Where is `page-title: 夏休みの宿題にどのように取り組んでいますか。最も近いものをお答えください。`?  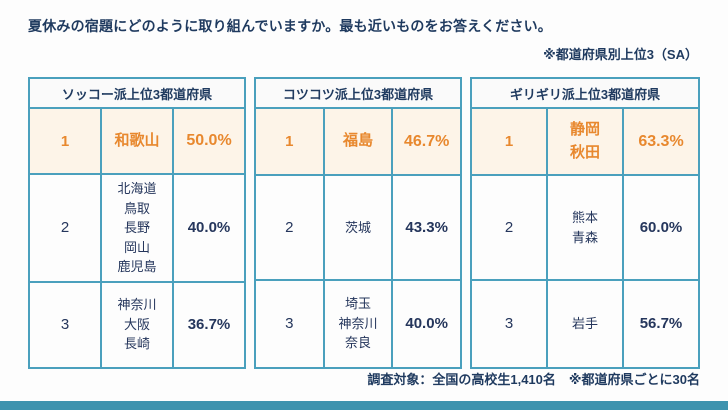 page-title: 夏休みの宿題にどのように取り組んでいますか。最も近いものをお答えください。 is located at coordinates (290, 26).